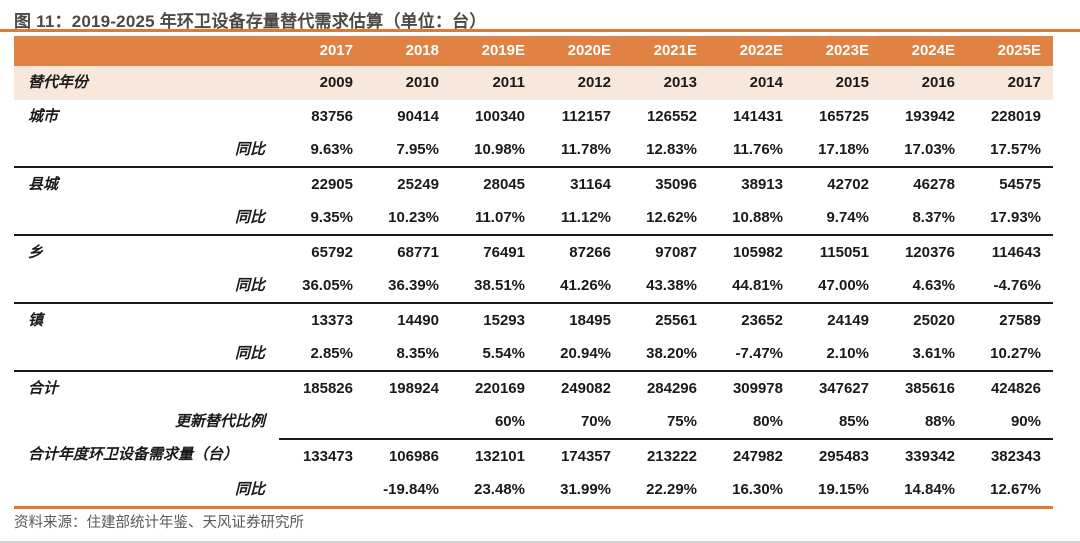 The width and height of the screenshot is (1080, 543). What do you see at coordinates (250, 21) in the screenshot?
I see `figure-title: 图 11：2019-2025 年环卫设备存量替代需求估算（单位：台）` at bounding box center [250, 21].